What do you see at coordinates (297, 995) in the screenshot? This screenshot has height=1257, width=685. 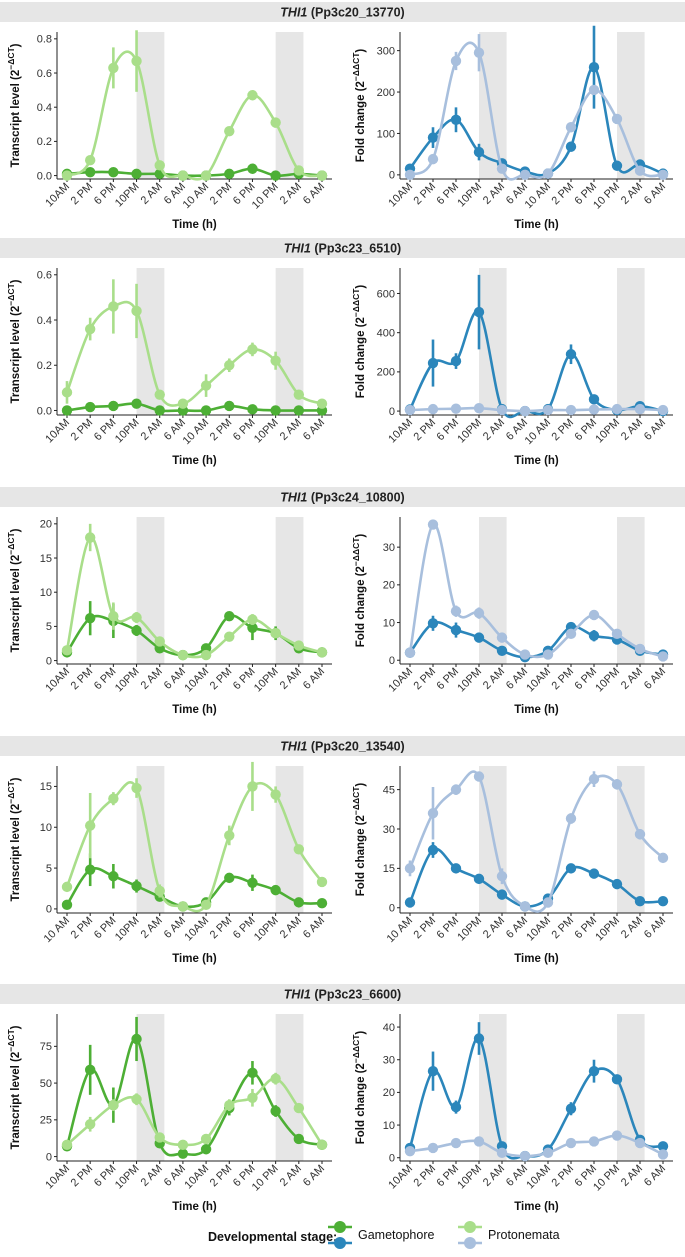 I see `gene-name: THI1` at bounding box center [297, 995].